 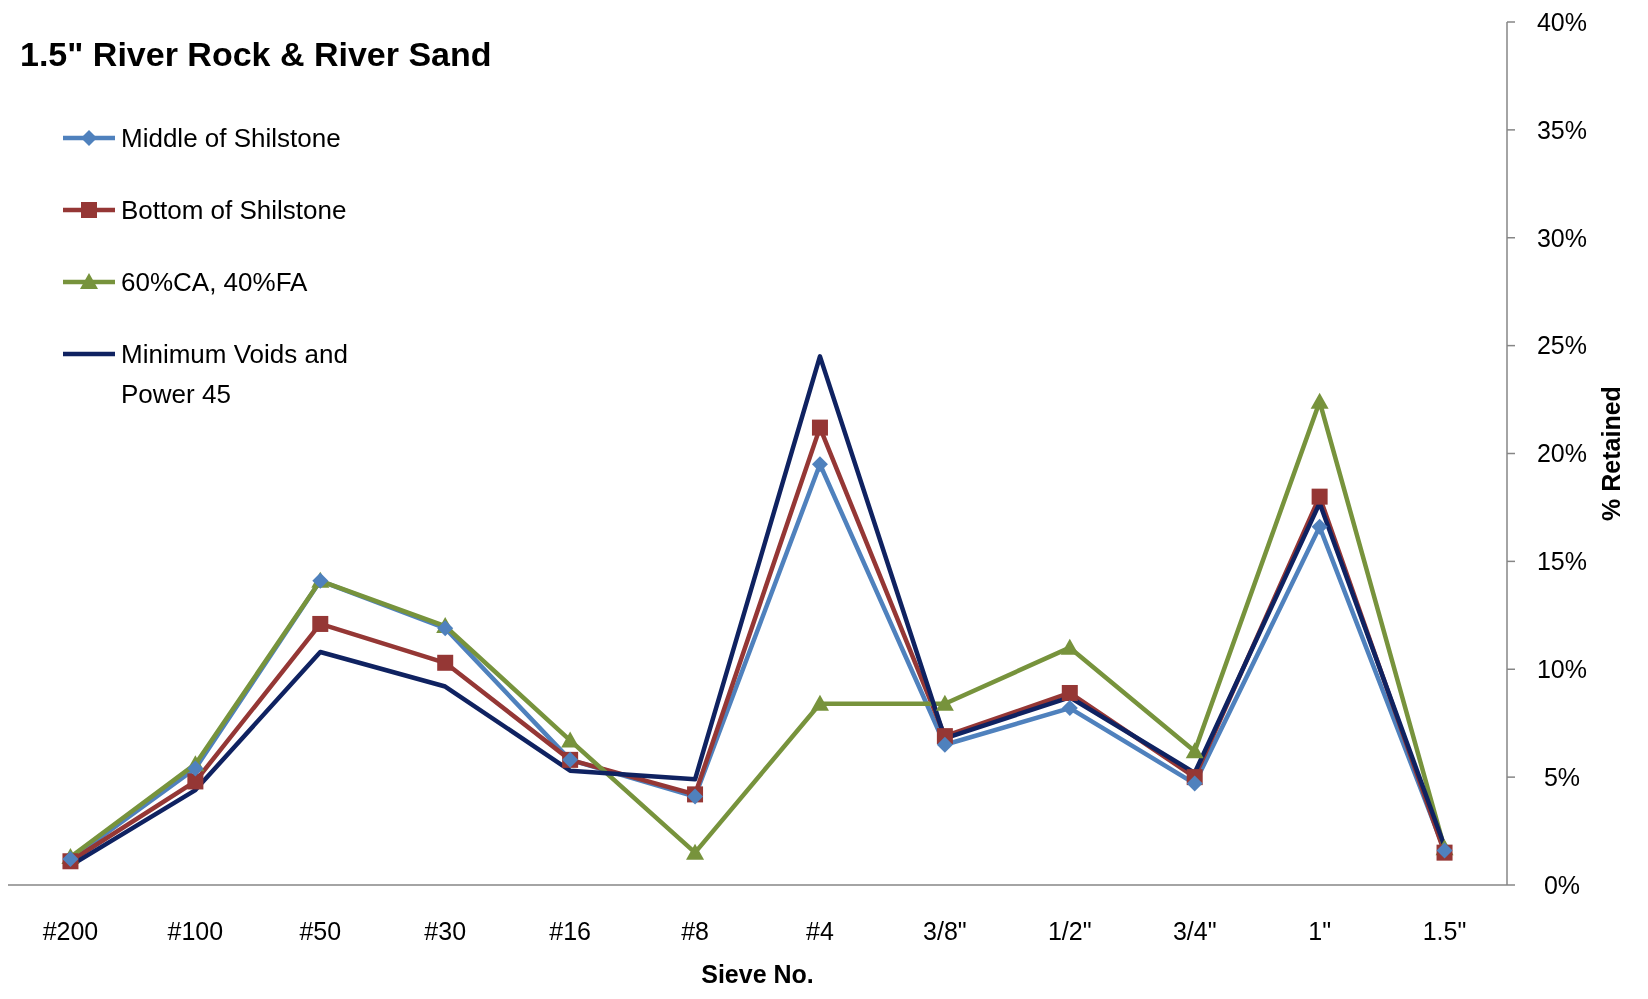 I want to click on legend-label: Middle of Shilstone, so click(x=231, y=138).